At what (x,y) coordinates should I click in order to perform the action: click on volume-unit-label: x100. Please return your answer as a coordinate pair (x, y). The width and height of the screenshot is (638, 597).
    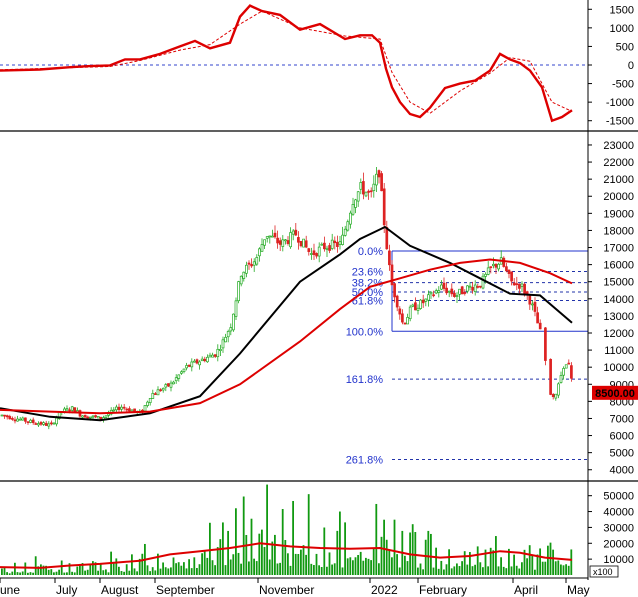
    Looking at the image, I should click on (603, 572).